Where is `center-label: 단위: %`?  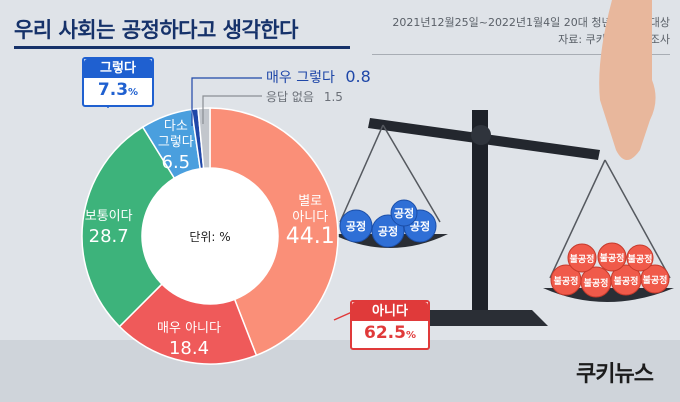 center-label: 단위: % is located at coordinates (209, 237).